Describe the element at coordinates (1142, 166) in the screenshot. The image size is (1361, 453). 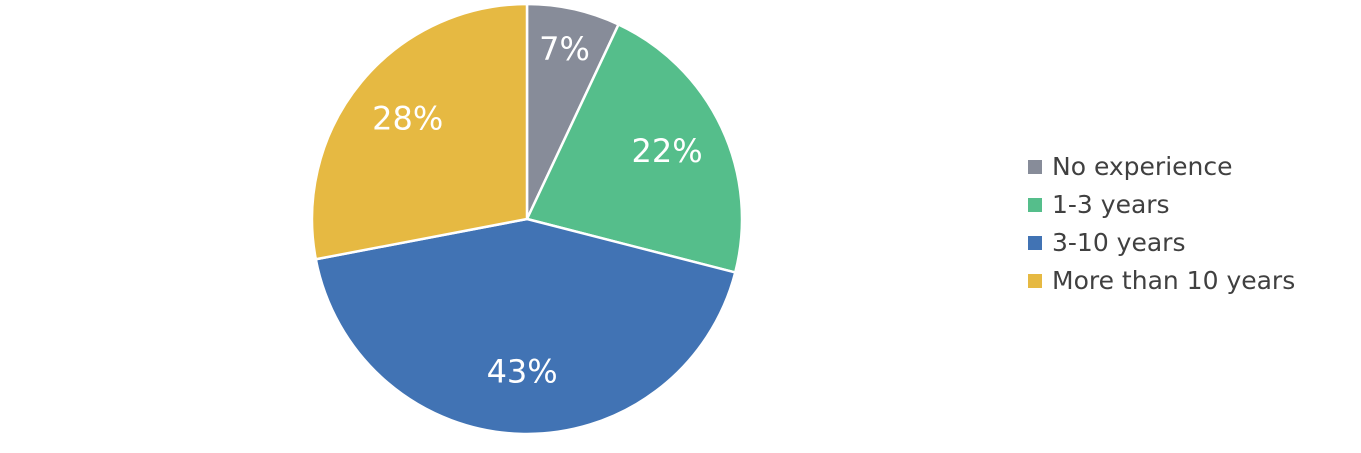
I see `legend-label: No experience` at that location.